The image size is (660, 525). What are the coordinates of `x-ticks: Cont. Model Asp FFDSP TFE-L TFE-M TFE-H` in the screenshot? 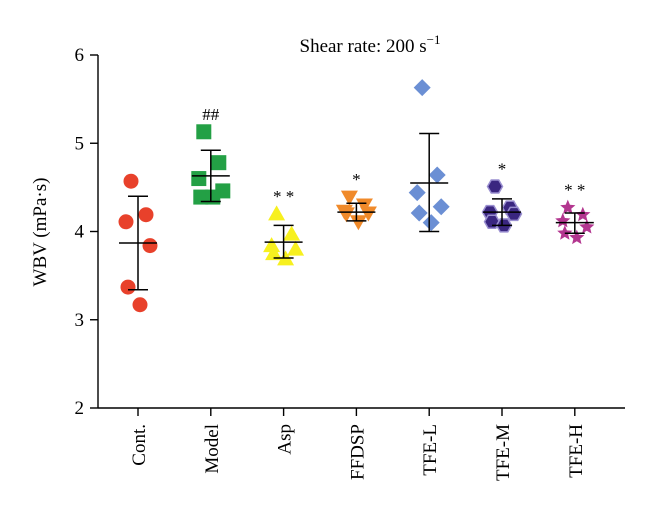 It's located at (358, 444).